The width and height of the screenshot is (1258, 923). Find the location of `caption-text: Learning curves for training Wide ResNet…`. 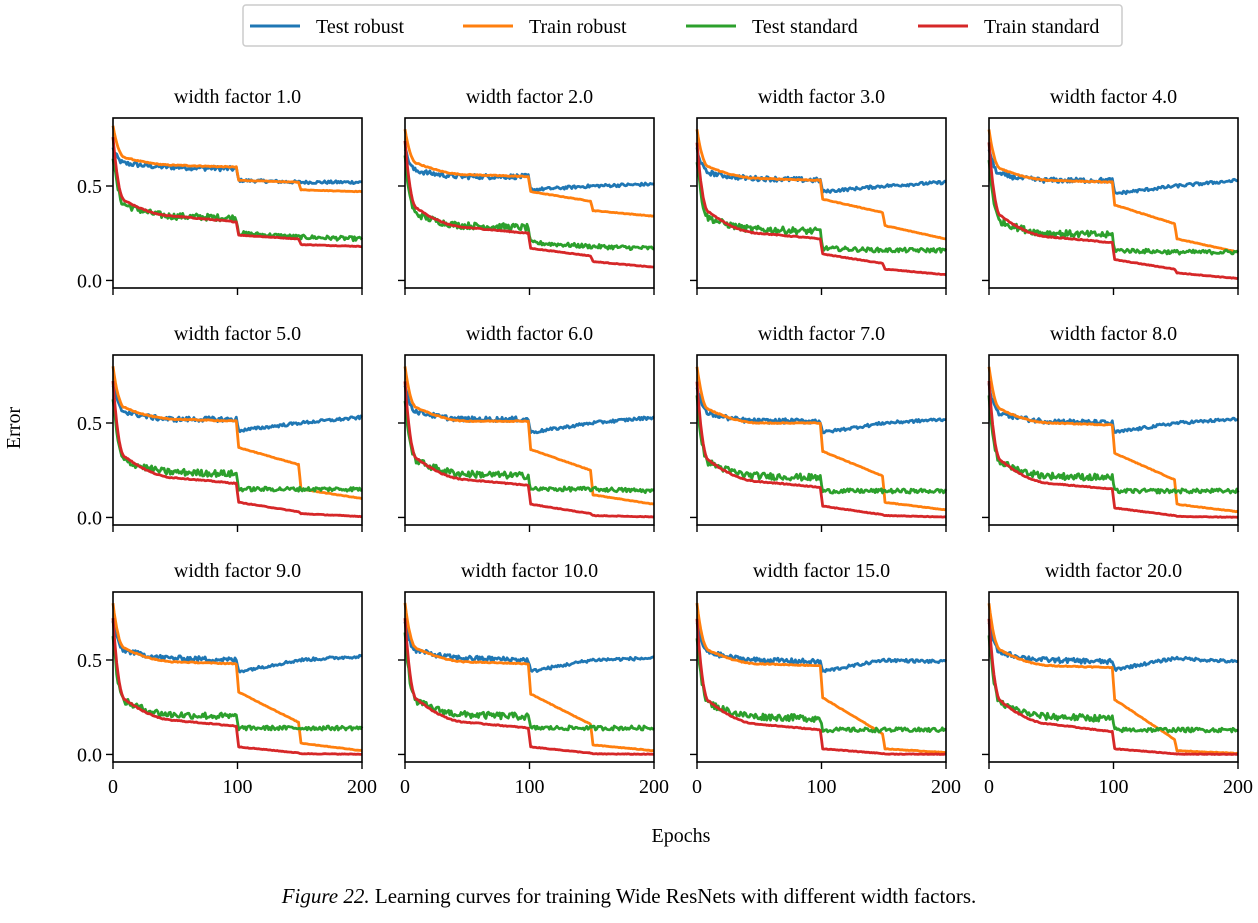

caption-text: Learning curves for training Wide ResNet… is located at coordinates (675, 896).